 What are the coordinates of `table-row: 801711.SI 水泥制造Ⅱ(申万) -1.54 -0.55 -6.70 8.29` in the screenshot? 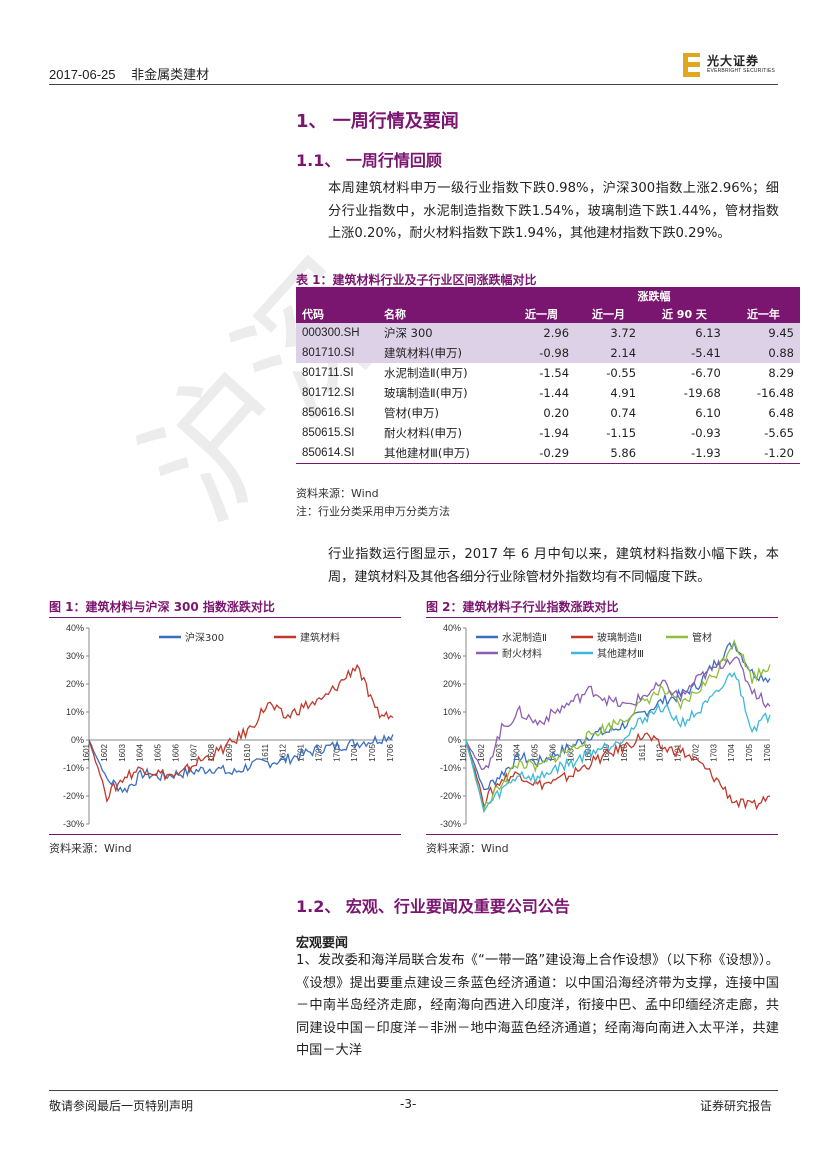 It's located at (548, 373).